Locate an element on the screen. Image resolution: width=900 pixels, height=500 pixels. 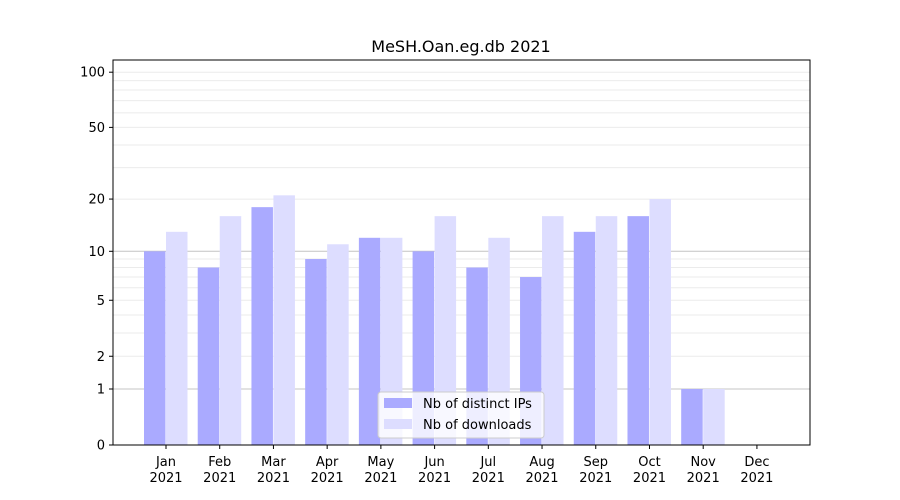
x-tick-label: Dec is located at coordinates (756, 462).